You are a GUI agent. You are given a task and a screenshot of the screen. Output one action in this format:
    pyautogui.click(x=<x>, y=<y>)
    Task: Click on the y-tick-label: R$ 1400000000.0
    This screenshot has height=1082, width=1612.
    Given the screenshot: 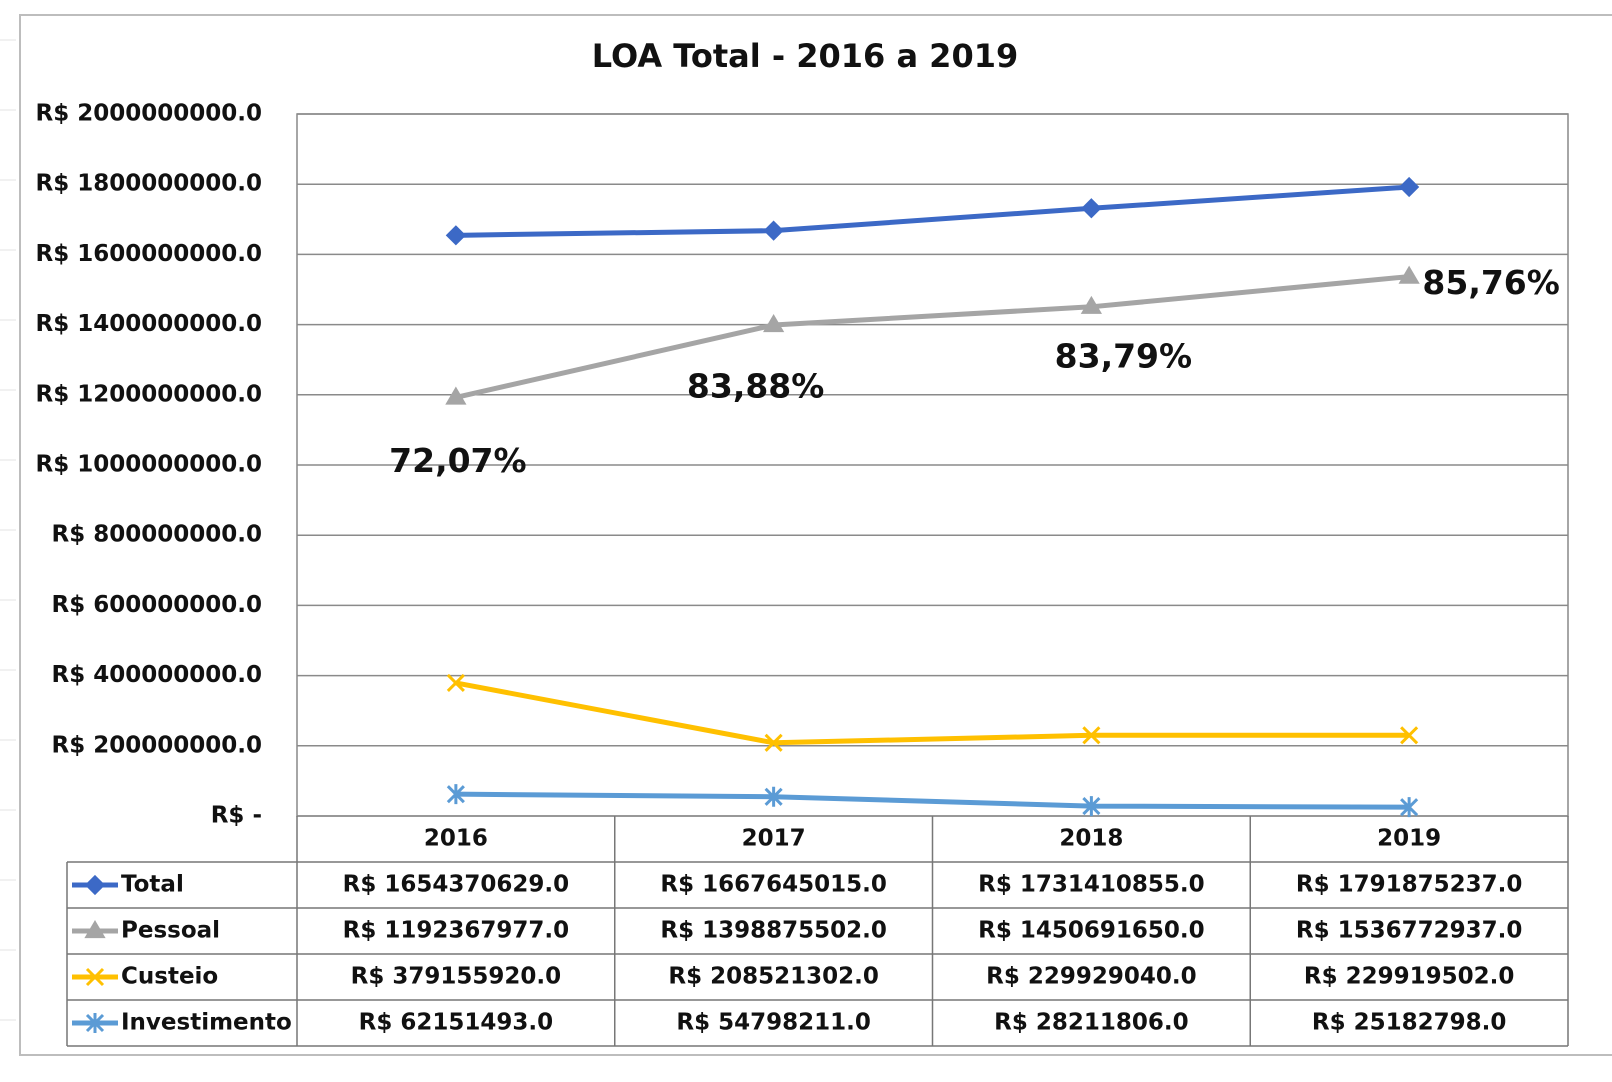 What is the action you would take?
    pyautogui.click(x=149, y=324)
    